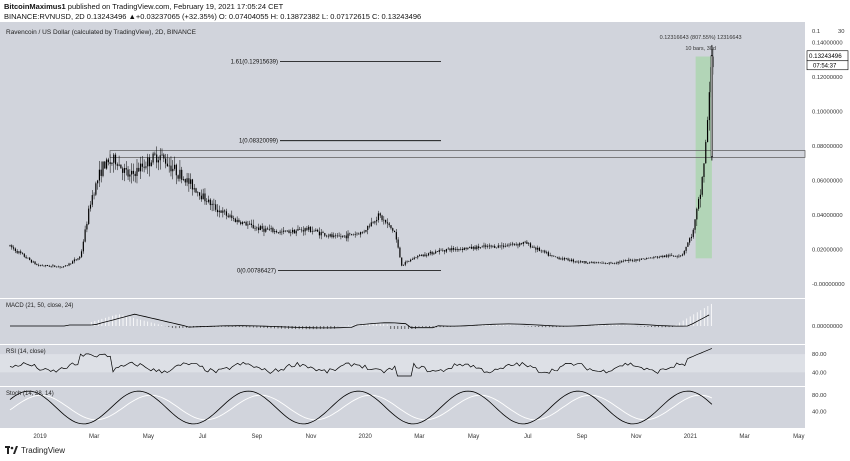 The height and width of the screenshot is (461, 850). What do you see at coordinates (828, 285) in the screenshot?
I see `price-tick-label: -0.00000000` at bounding box center [828, 285].